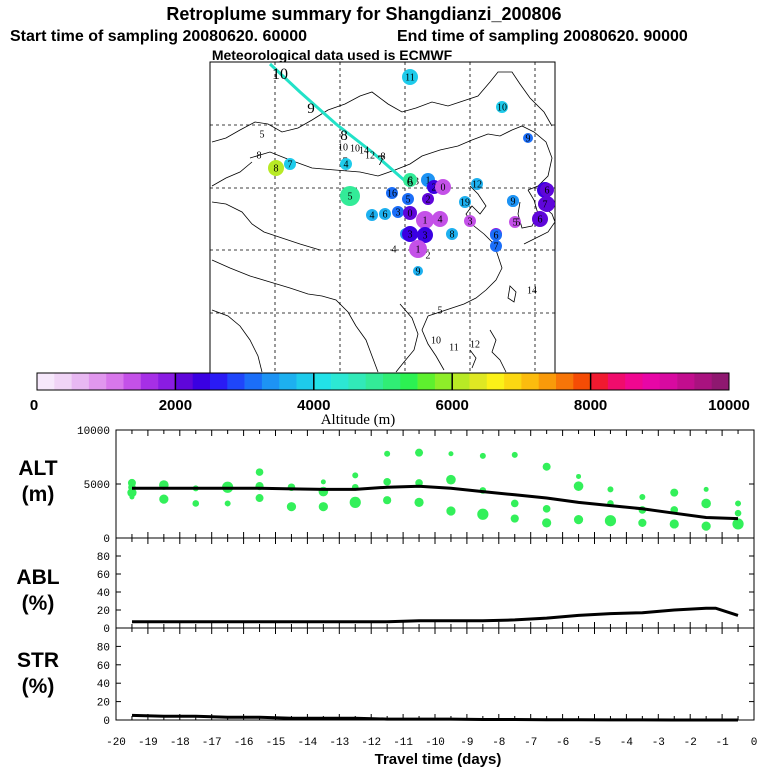  What do you see at coordinates (276, 743) in the screenshot?
I see `x-tick-label: -15` at bounding box center [276, 743].